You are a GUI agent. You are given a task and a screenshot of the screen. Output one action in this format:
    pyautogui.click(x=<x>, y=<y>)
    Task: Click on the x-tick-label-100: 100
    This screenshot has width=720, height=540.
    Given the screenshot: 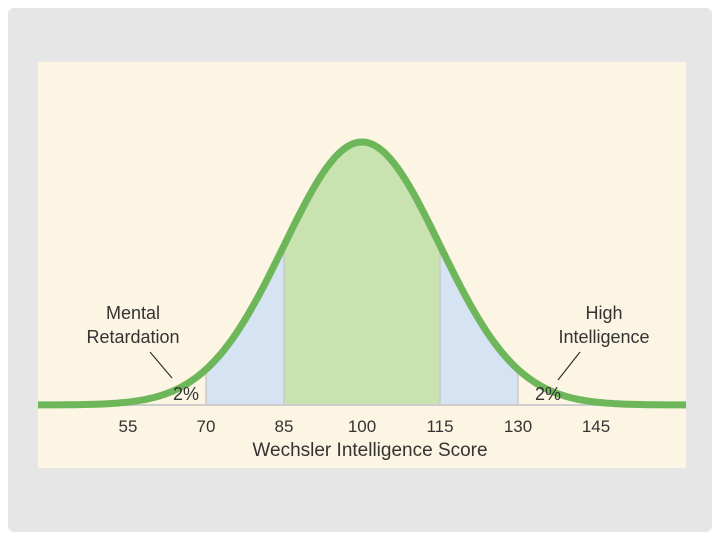 What is the action you would take?
    pyautogui.click(x=362, y=426)
    